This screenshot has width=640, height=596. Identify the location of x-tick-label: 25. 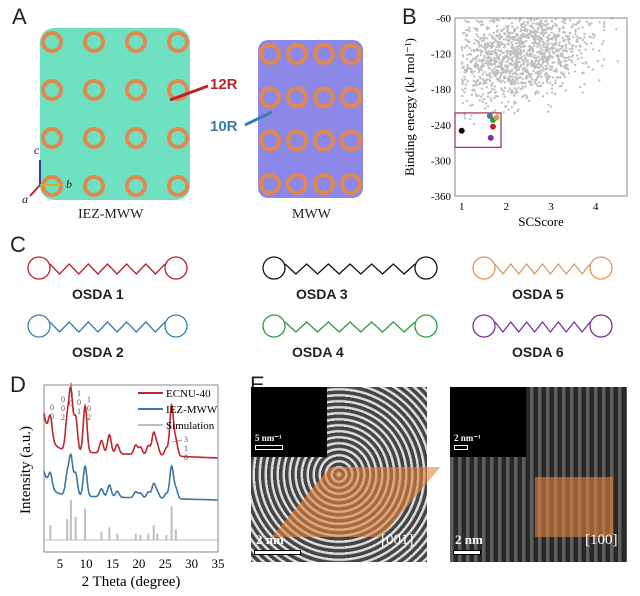
(165, 563).